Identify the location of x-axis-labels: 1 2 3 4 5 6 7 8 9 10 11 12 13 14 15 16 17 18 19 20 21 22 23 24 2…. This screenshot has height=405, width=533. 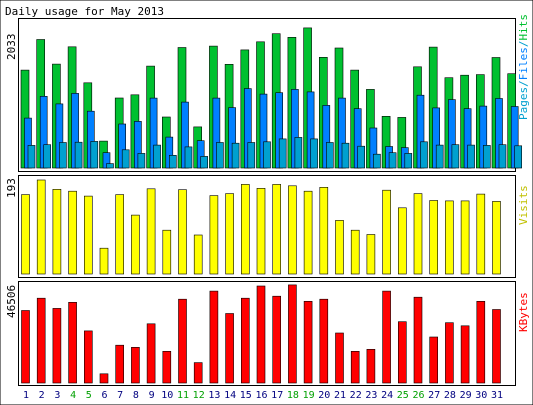
(263, 395).